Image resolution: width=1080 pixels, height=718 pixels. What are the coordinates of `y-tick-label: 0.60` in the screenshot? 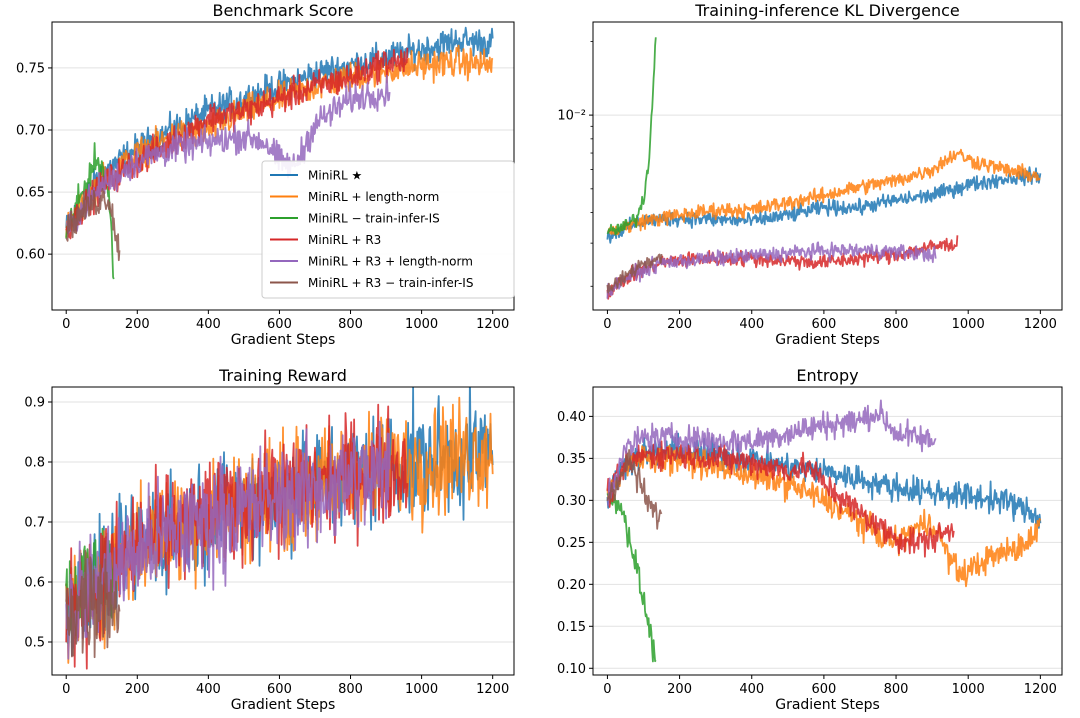 It's located at (30, 255).